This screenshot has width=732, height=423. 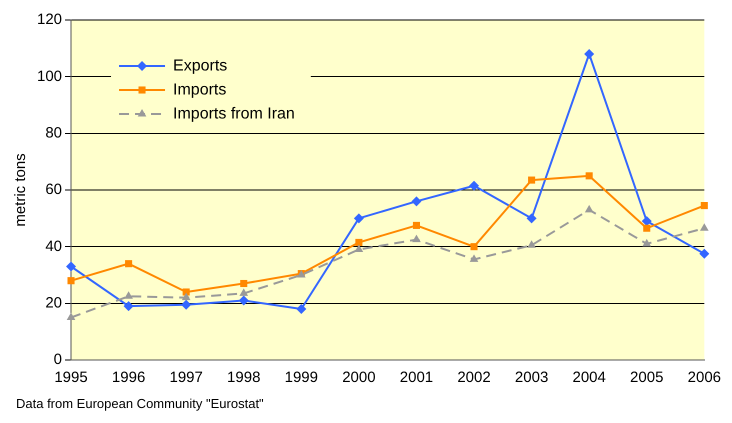 What do you see at coordinates (474, 377) in the screenshot?
I see `x-tick-label: 2002` at bounding box center [474, 377].